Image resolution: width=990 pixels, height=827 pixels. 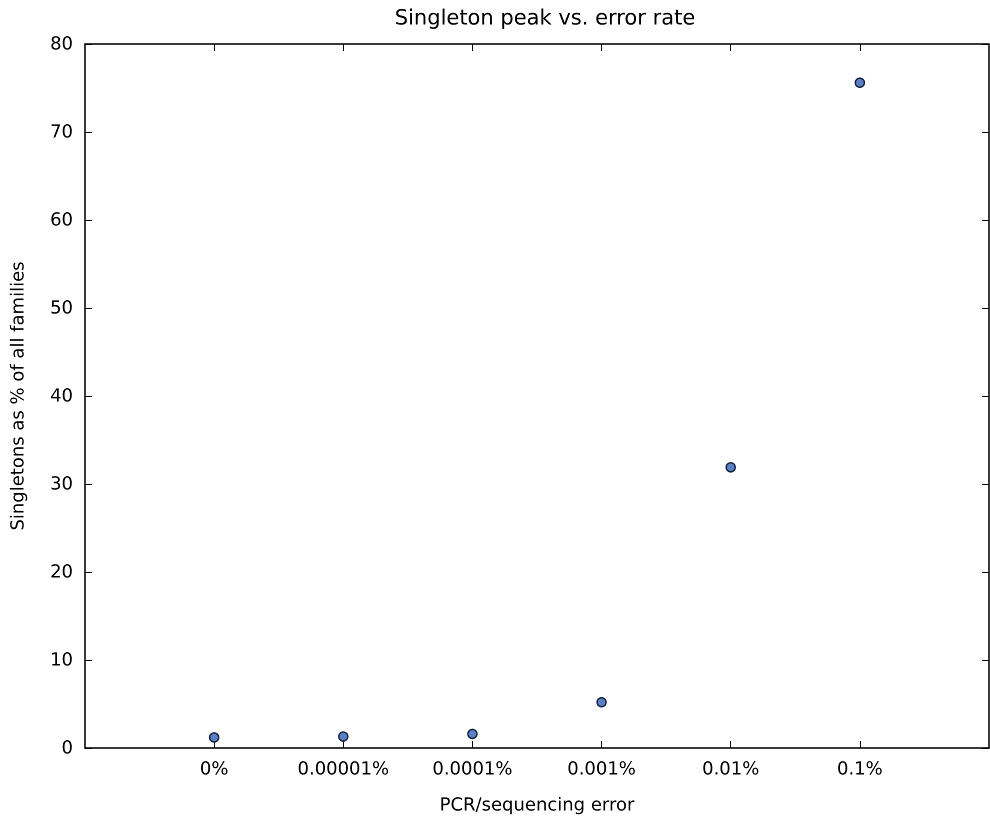 I want to click on x-tick-label: 0.00001%, so click(x=344, y=769).